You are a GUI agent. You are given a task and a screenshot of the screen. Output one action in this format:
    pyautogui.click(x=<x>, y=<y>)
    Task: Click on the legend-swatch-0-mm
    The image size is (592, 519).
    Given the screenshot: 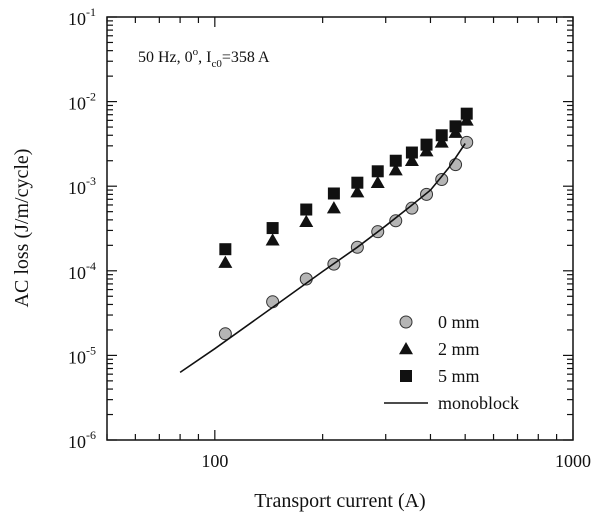 What is the action you would take?
    pyautogui.click(x=406, y=322)
    